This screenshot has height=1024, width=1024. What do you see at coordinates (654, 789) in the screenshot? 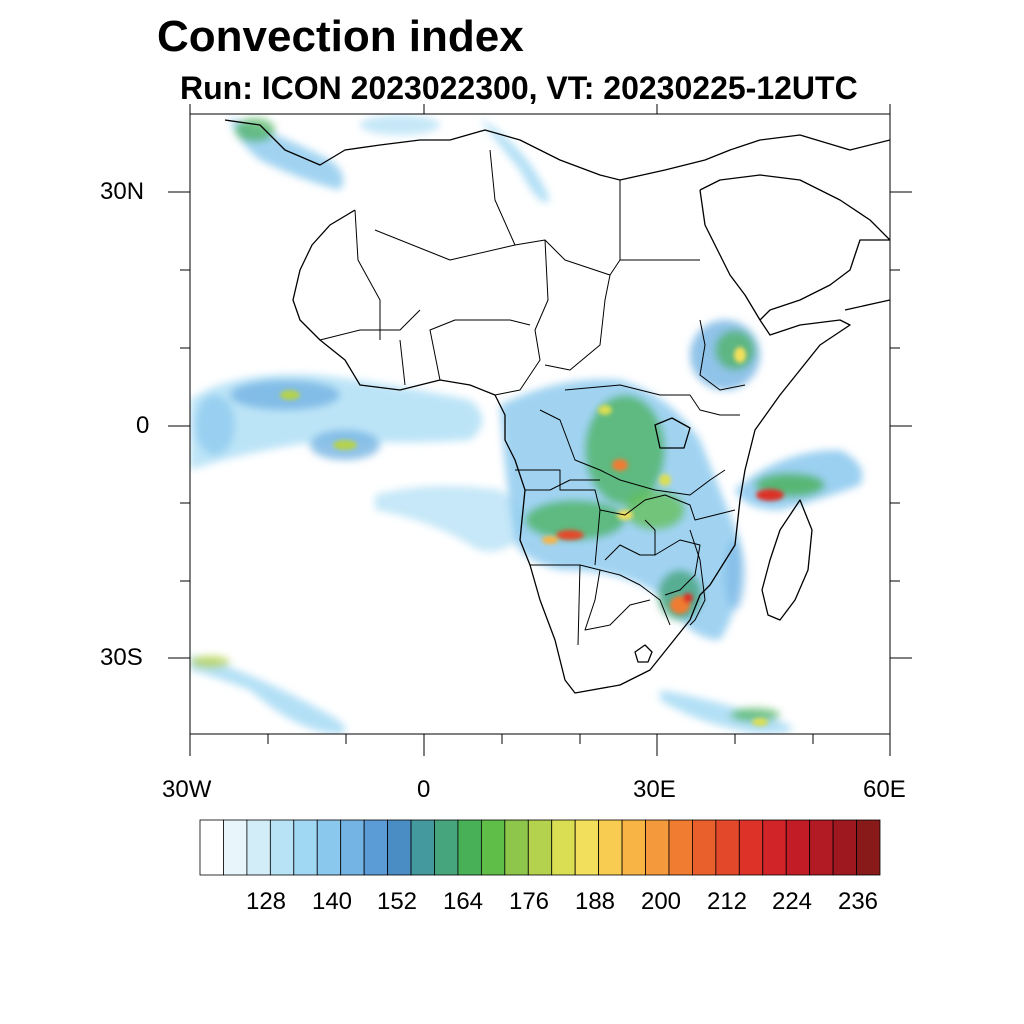
I see `x-tick-label-30e: 30E` at bounding box center [654, 789].